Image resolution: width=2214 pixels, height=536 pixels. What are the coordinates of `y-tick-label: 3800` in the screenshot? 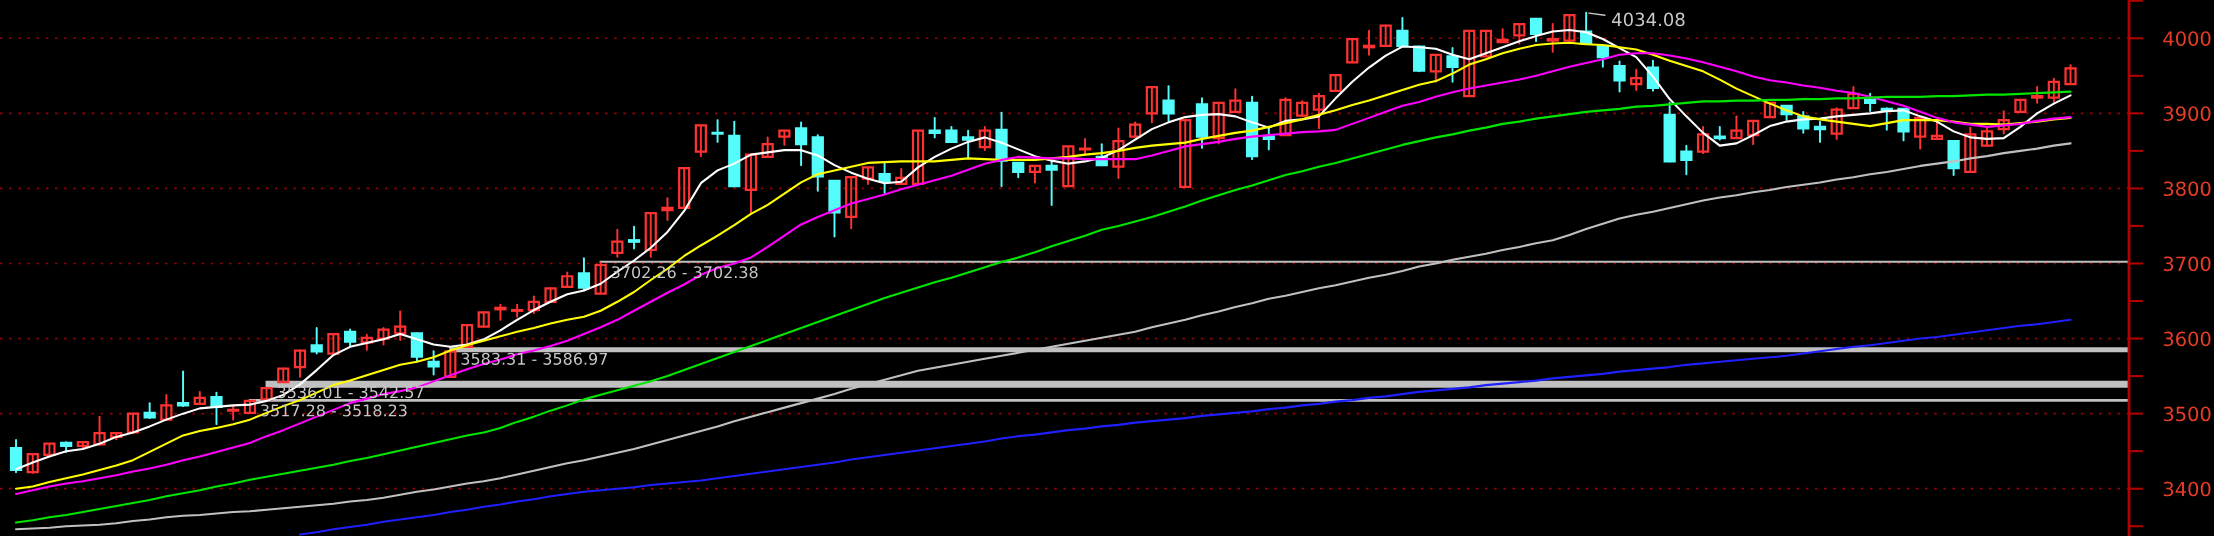 It's located at (2187, 189).